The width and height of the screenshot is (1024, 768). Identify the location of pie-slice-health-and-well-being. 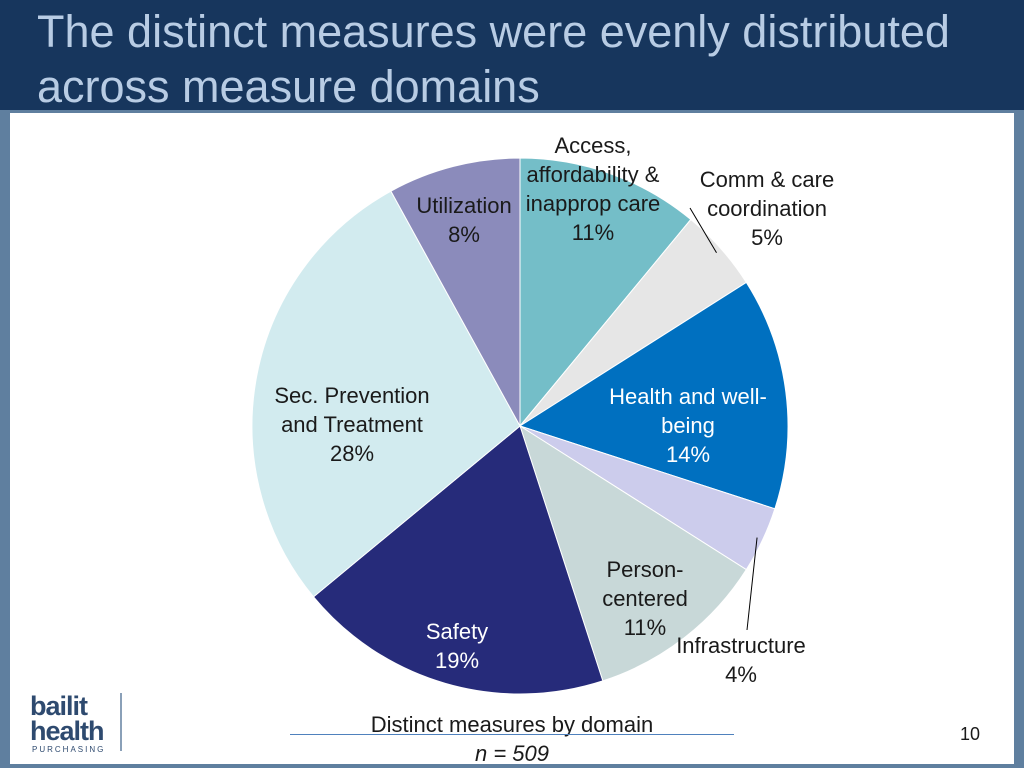
(653, 395).